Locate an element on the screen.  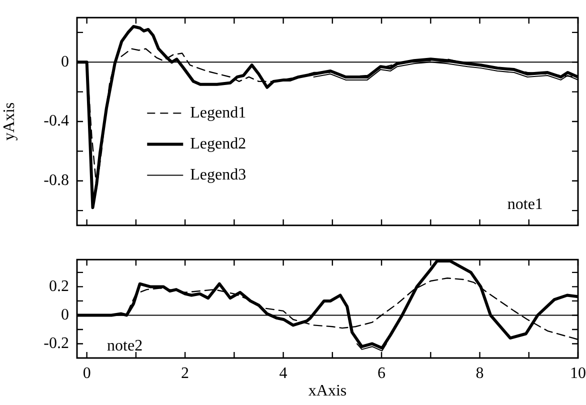
annotation: note2 is located at coordinates (125, 345).